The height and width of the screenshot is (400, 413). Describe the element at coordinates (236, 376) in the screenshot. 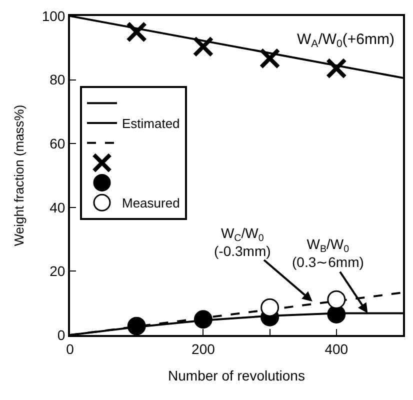

I see `x-axis-title: Number of revolutions` at that location.